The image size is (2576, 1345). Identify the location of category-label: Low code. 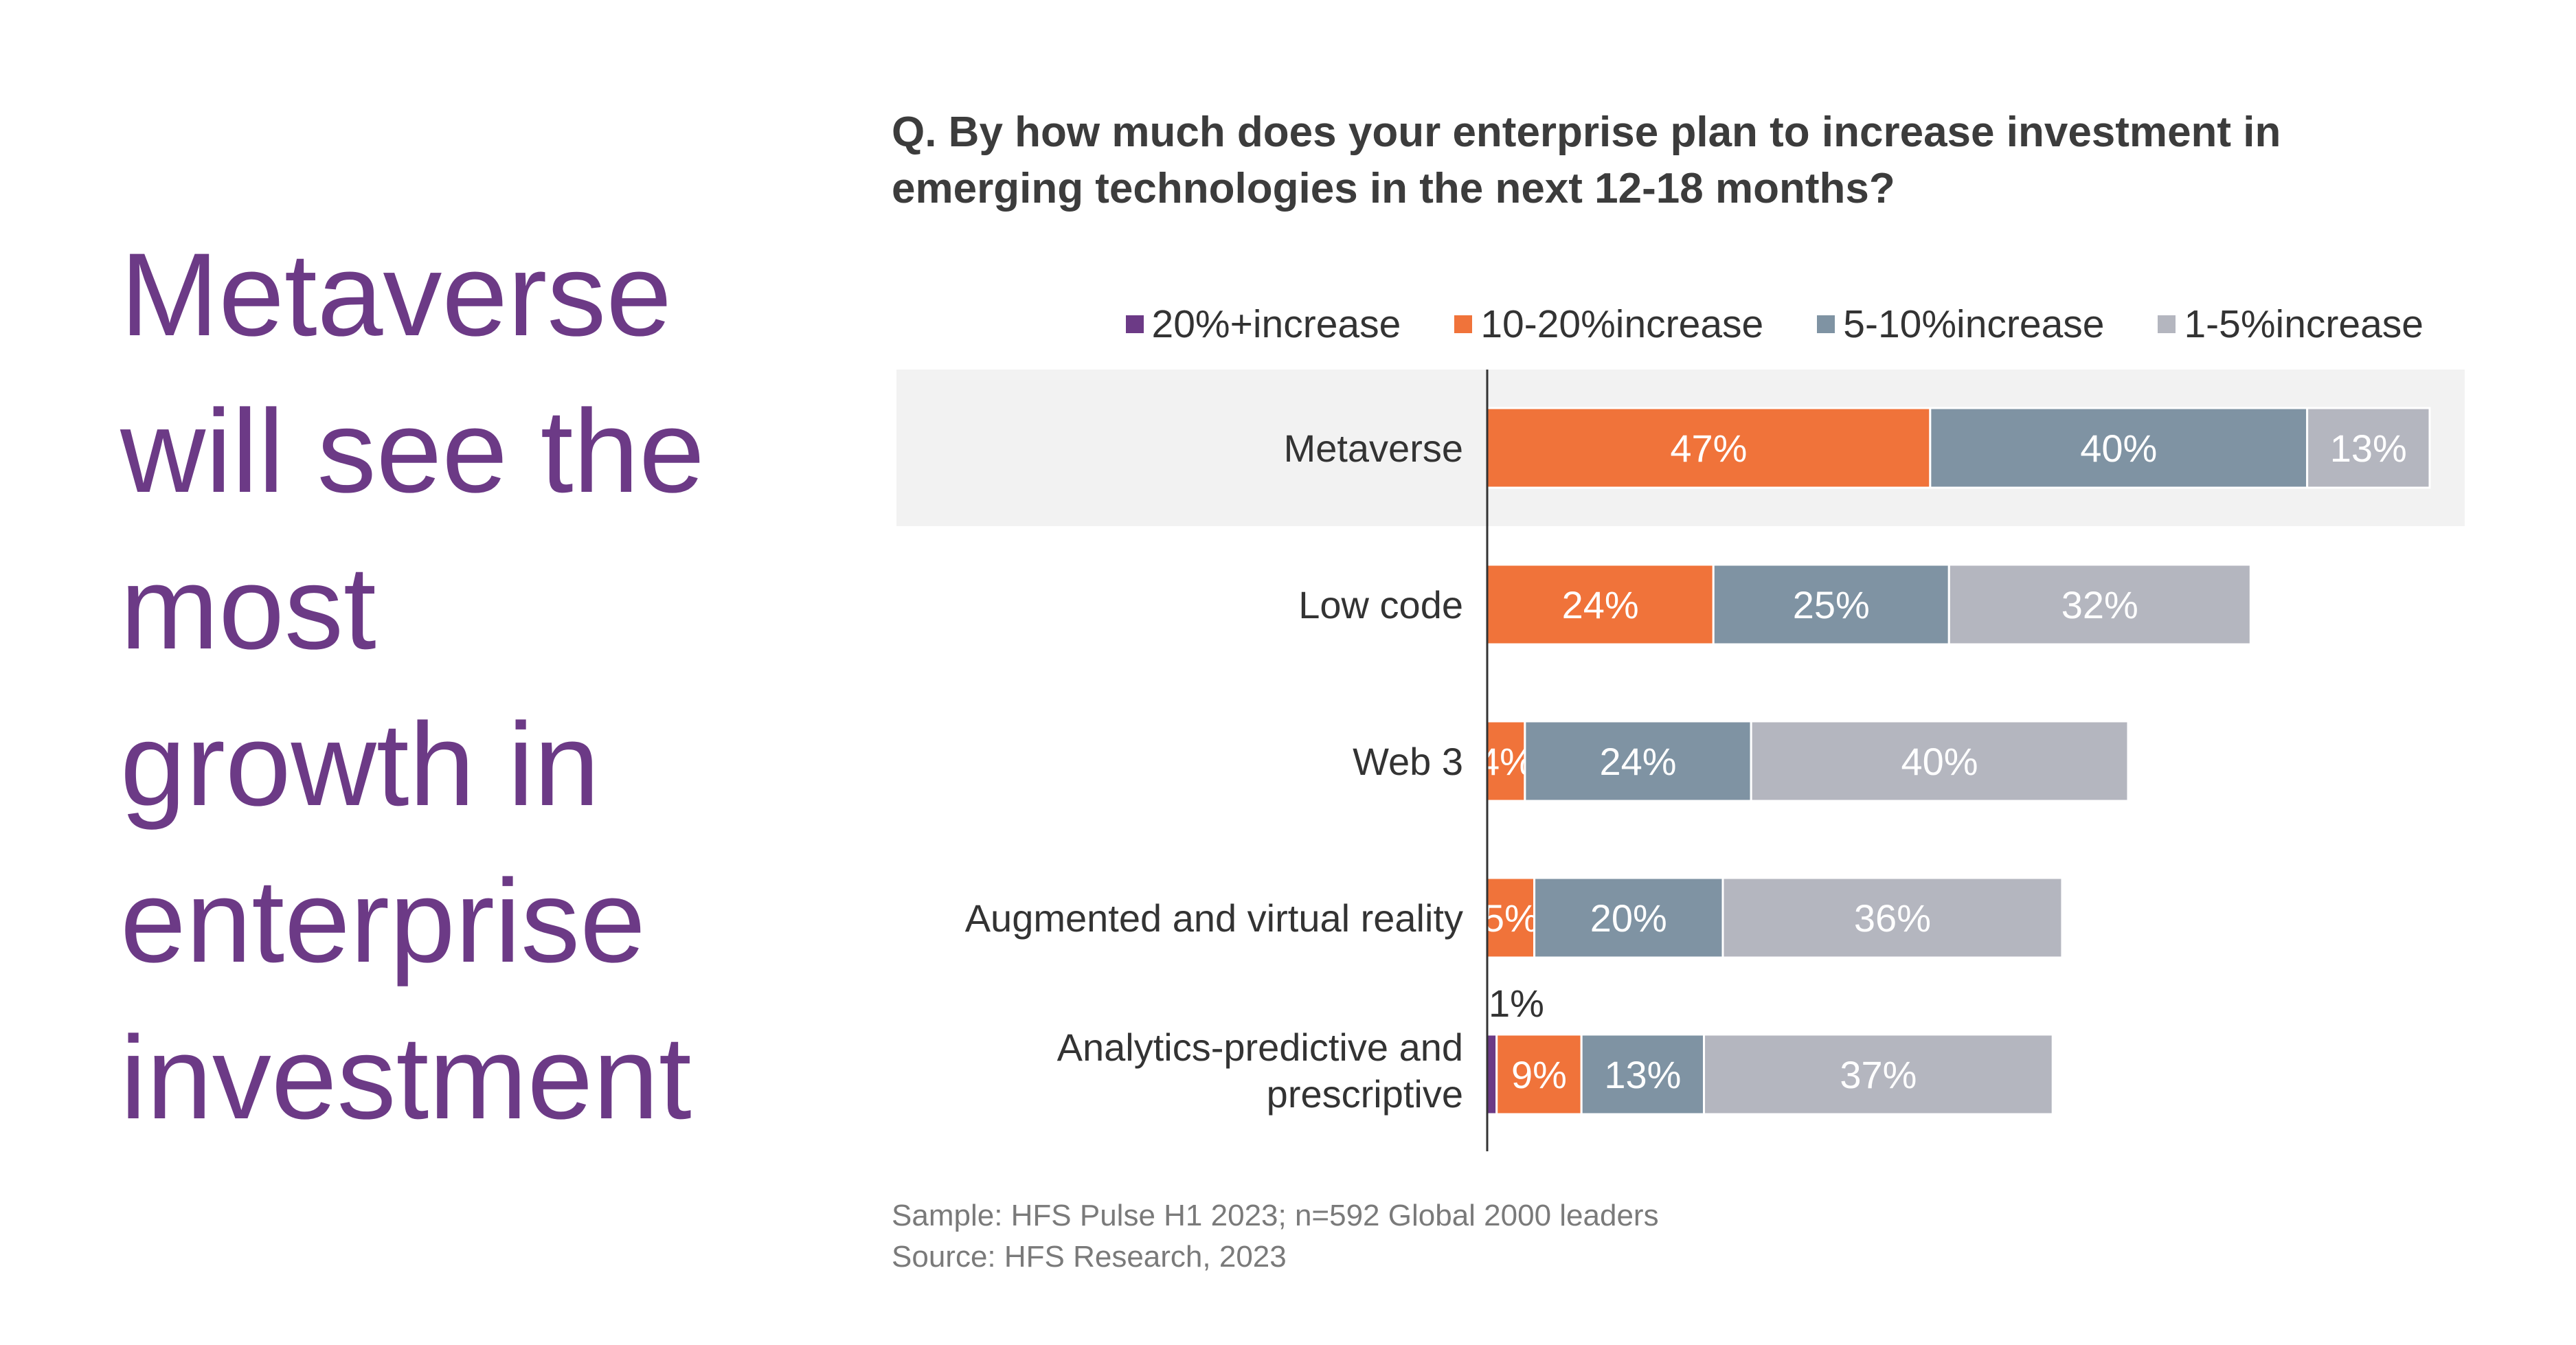
(1380, 604).